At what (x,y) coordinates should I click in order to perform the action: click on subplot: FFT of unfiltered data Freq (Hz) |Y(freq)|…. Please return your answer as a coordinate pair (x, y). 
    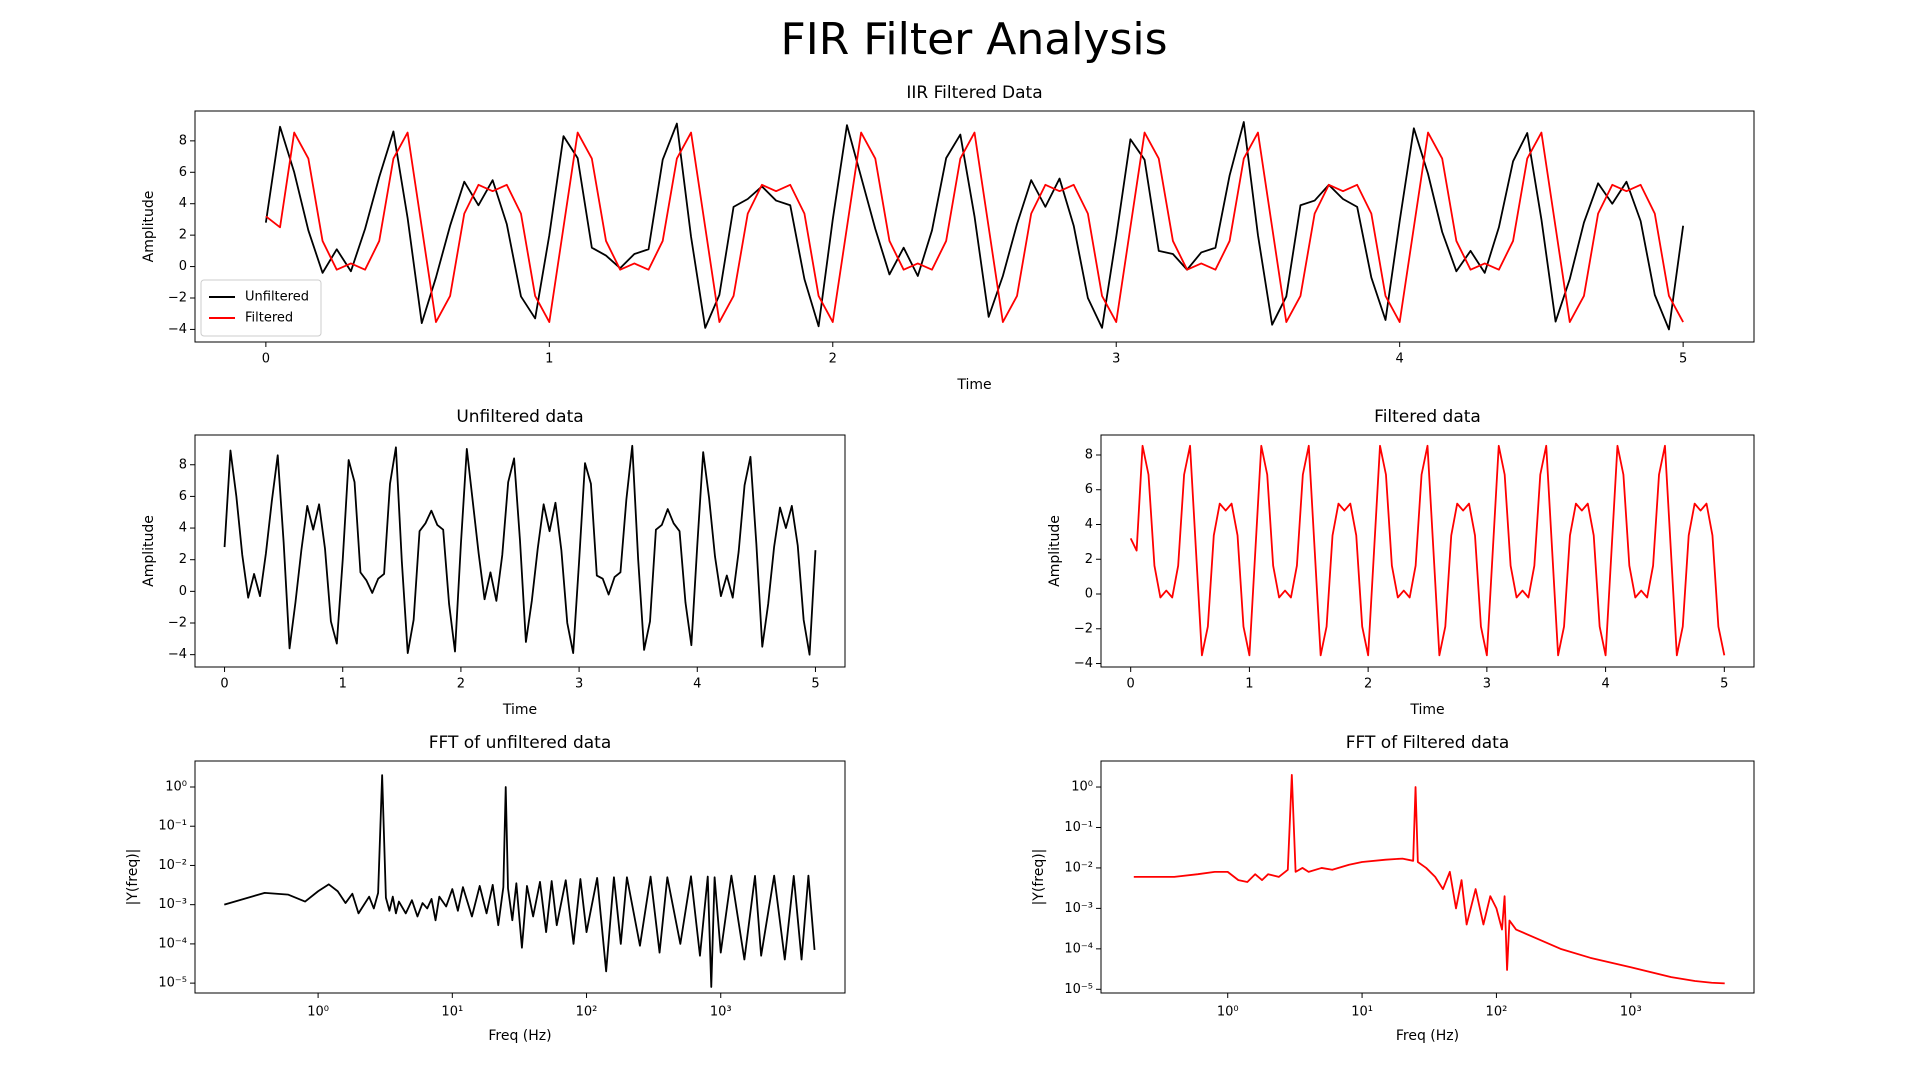
    Looking at the image, I should click on (485, 888).